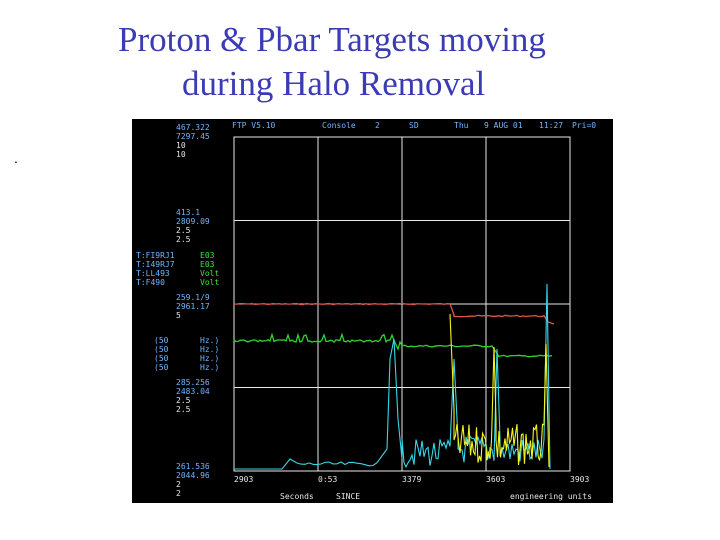 Image resolution: width=720 pixels, height=540 pixels. What do you see at coordinates (393, 345) in the screenshot?
I see `green-trace` at bounding box center [393, 345].